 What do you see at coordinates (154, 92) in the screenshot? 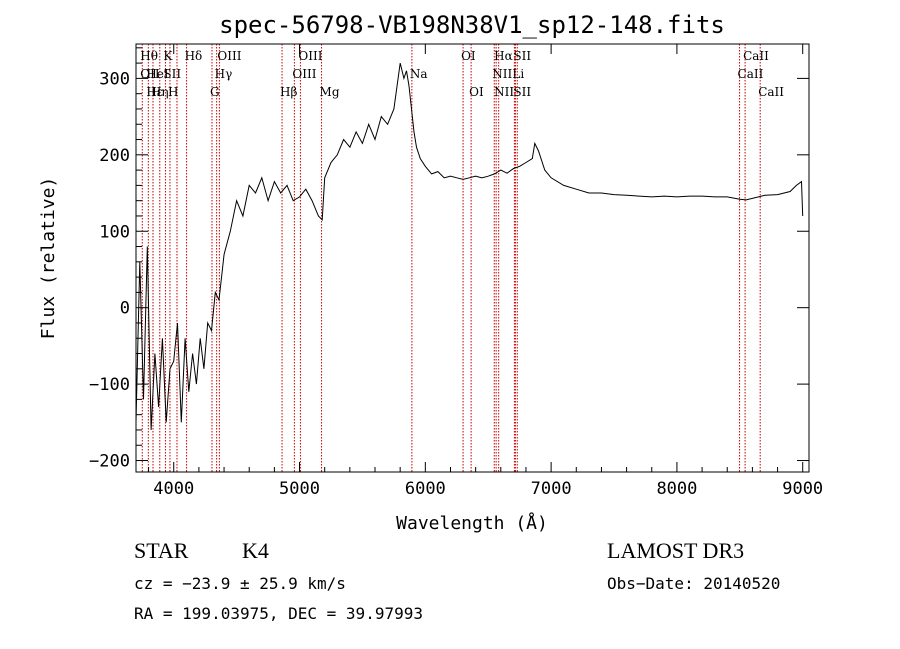
I see `line-label: Hε` at bounding box center [154, 92].